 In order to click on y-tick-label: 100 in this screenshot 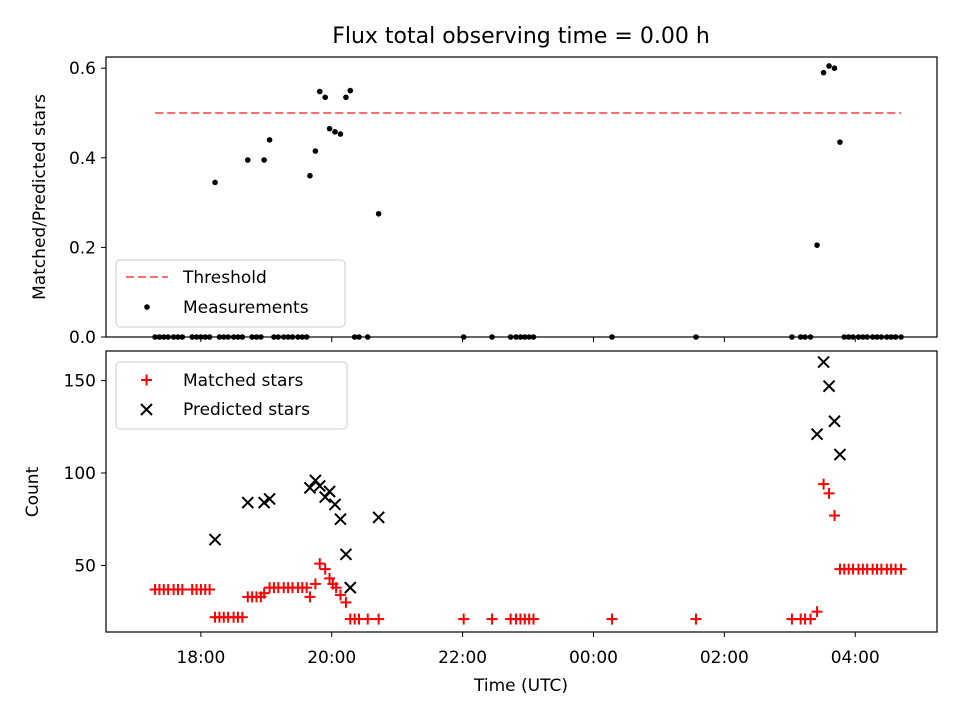, I will do `click(80, 474)`.